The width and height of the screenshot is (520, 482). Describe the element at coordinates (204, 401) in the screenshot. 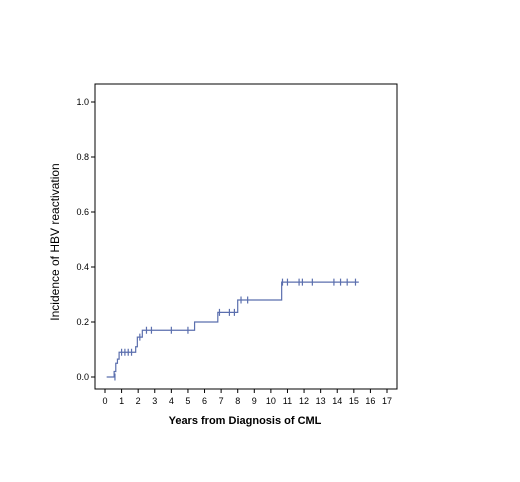

I see `x-tick-label: 6` at that location.